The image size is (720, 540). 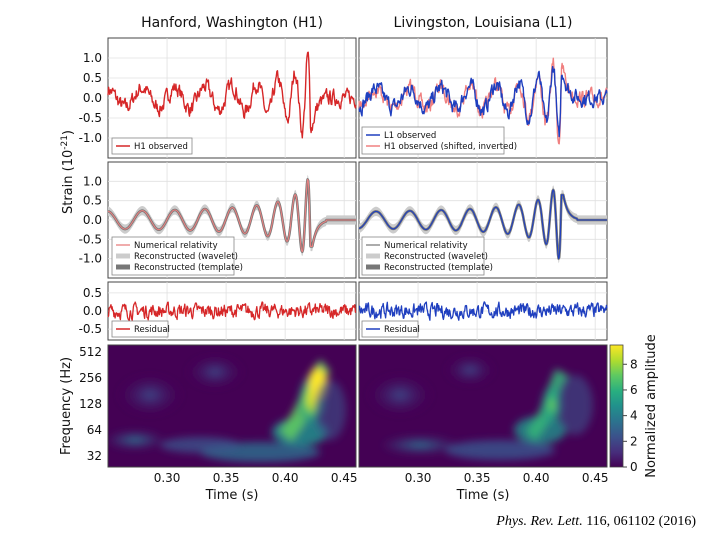 What do you see at coordinates (232, 23) in the screenshot?
I see `column-title-h1: Hanford, Washington (H1)` at bounding box center [232, 23].